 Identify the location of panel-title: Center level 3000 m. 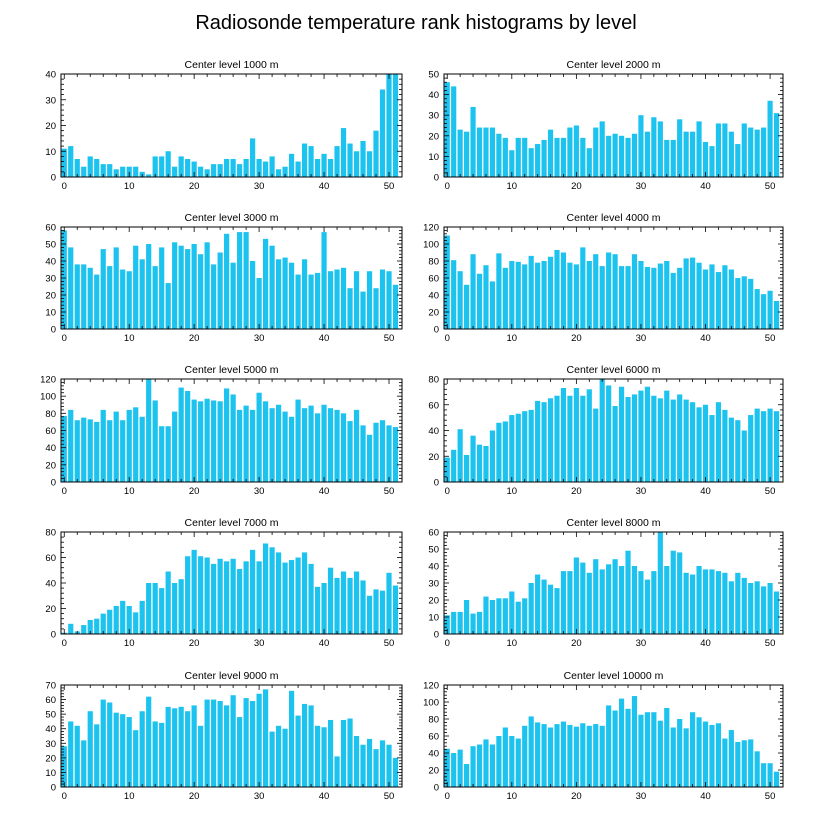
(232, 218).